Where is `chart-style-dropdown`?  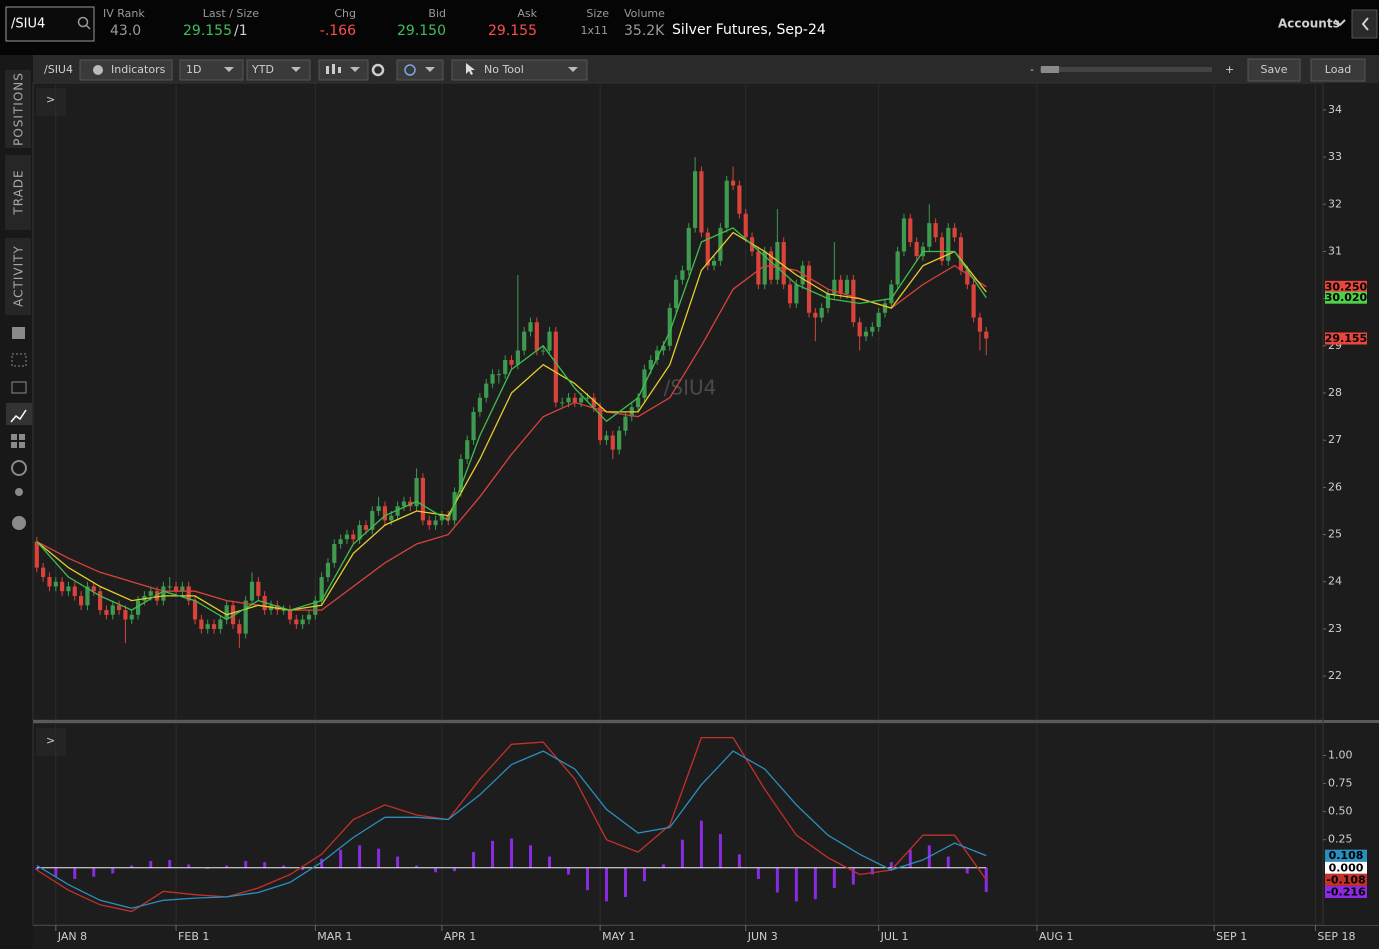 chart-style-dropdown is located at coordinates (343, 70).